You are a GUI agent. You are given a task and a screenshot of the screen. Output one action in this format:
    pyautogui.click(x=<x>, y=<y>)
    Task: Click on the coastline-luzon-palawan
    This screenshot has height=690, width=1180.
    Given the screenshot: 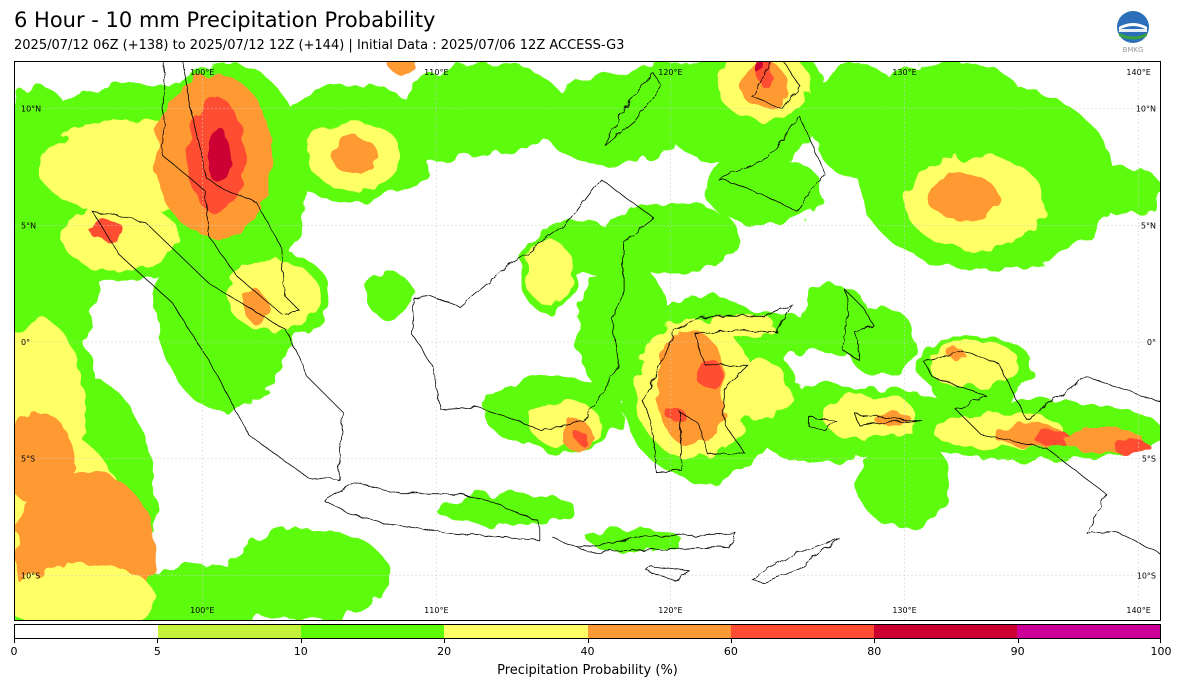 What is the action you would take?
    pyautogui.click(x=633, y=110)
    